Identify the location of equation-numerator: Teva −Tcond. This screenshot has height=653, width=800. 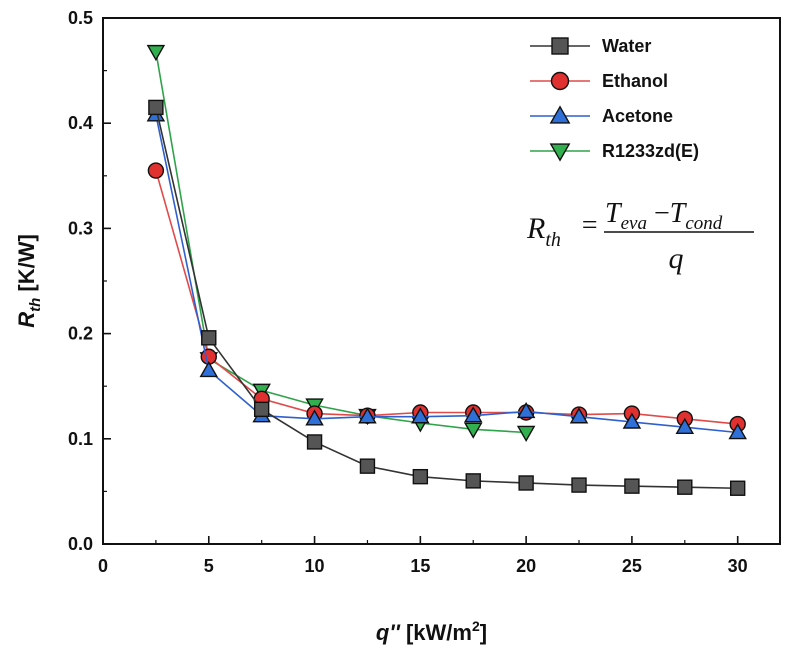
(664, 216).